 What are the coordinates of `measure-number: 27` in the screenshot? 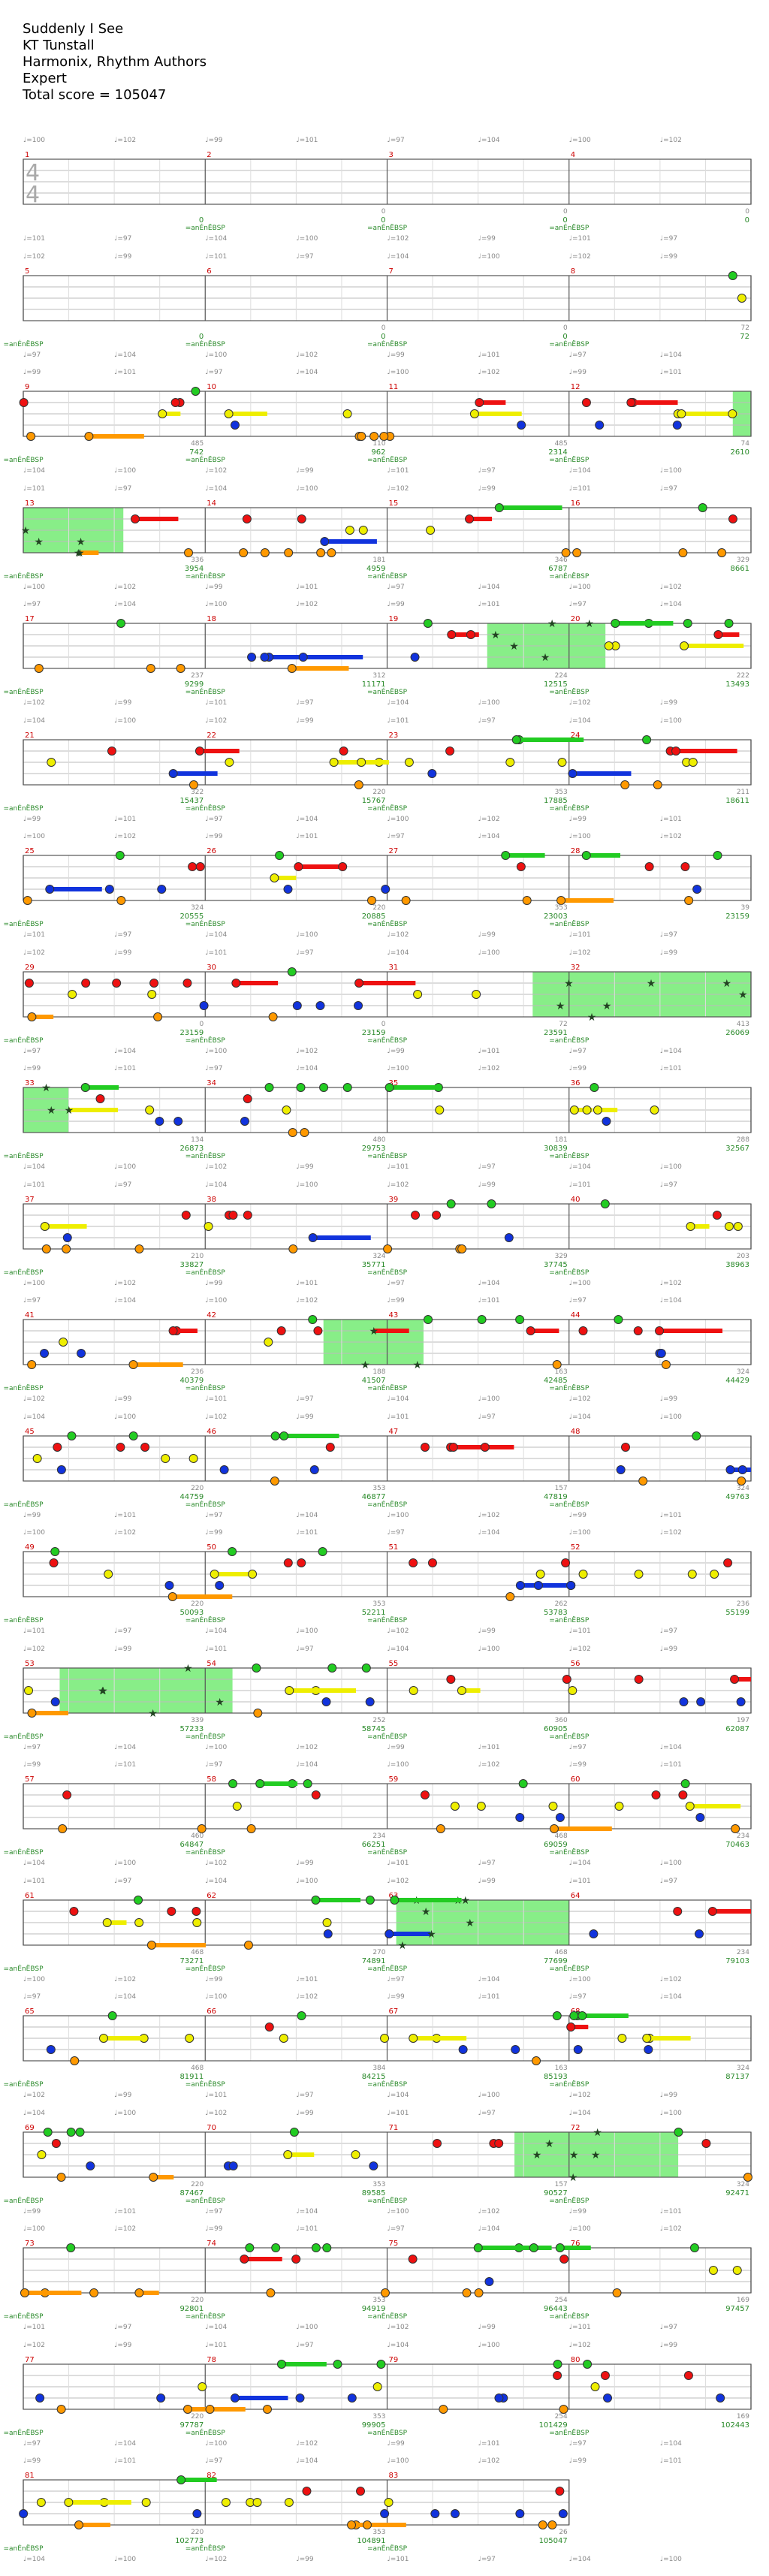 It's located at (394, 851).